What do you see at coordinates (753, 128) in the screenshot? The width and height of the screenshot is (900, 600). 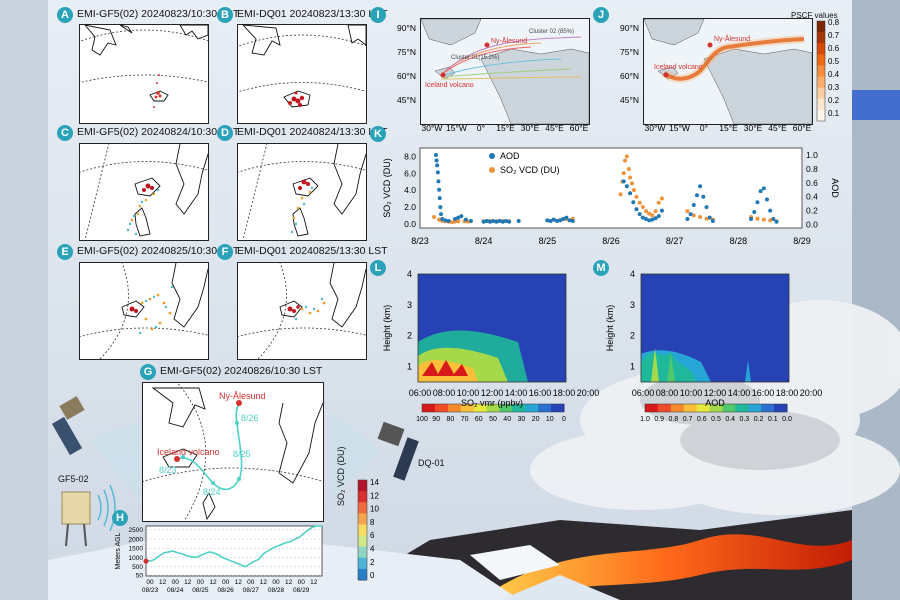 I see `lon-tick-label: 30°E` at bounding box center [753, 128].